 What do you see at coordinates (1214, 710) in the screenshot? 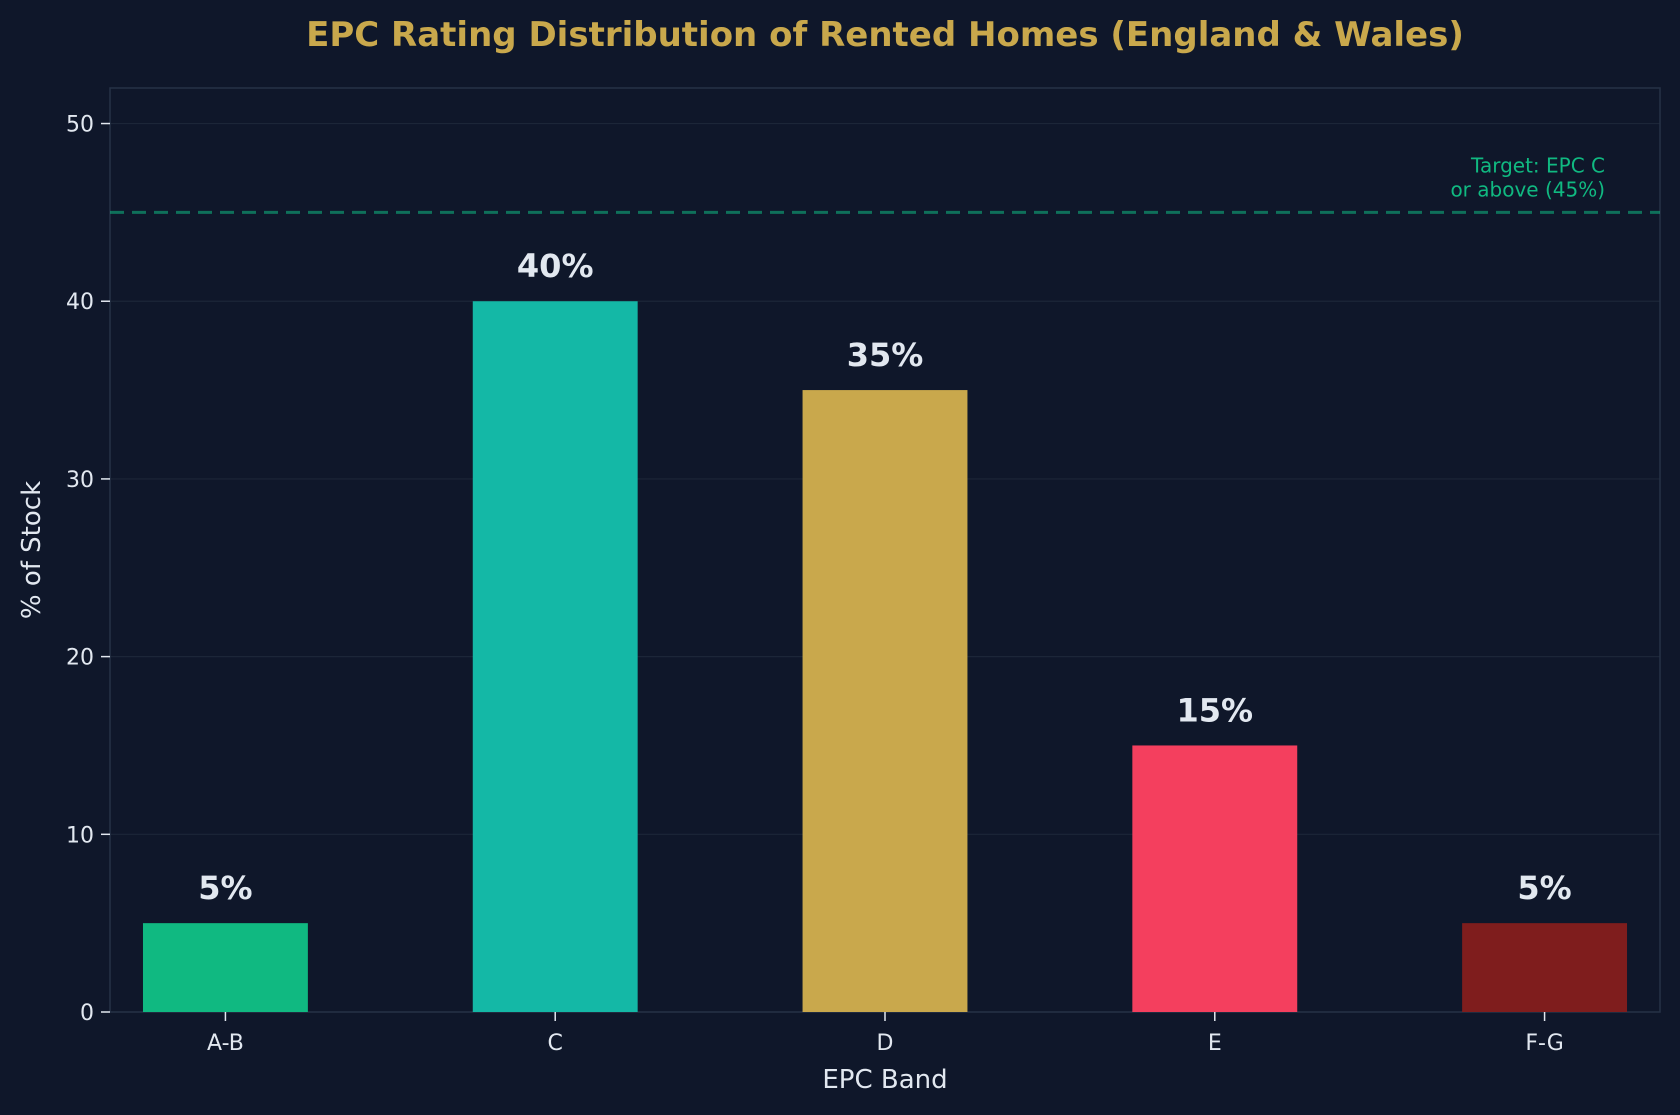
I see `data-label-e: 15%` at bounding box center [1214, 710].